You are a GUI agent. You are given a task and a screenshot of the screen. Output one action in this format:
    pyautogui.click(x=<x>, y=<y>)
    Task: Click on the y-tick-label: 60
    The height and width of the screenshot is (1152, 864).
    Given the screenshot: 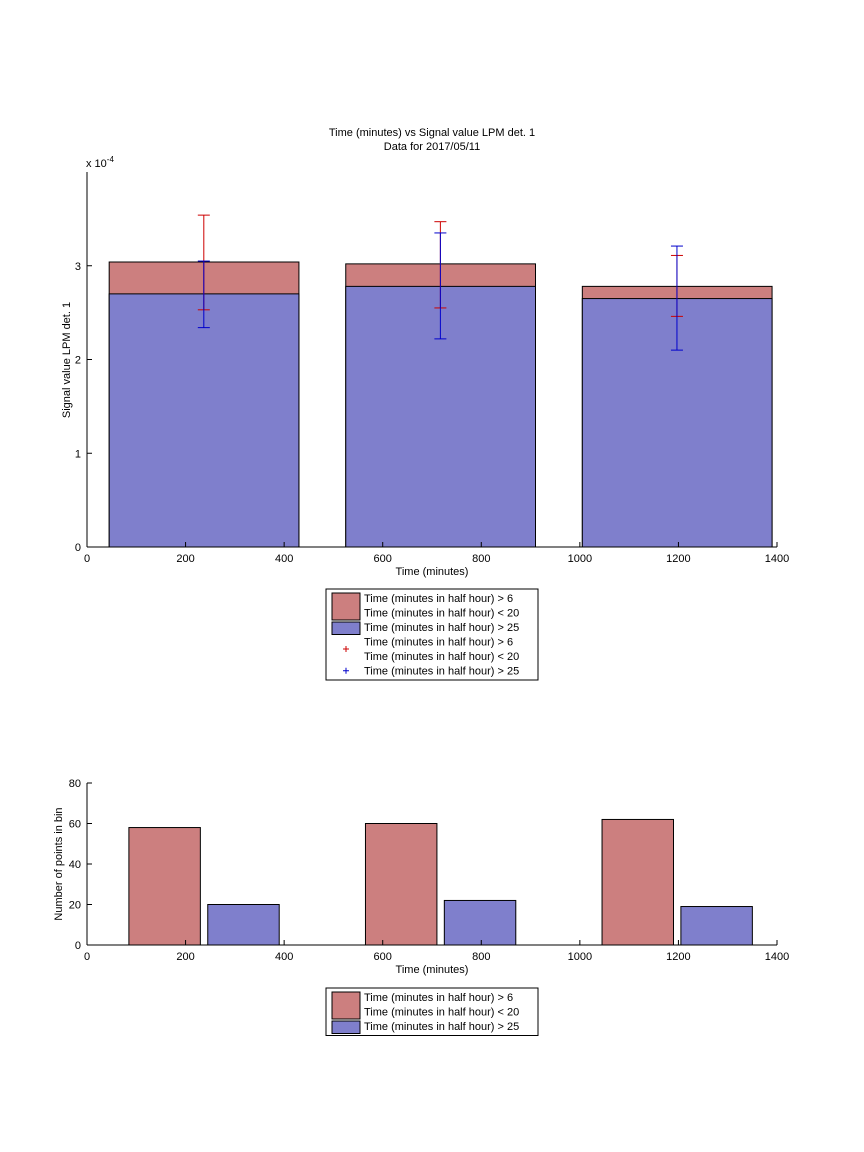 What is the action you would take?
    pyautogui.click(x=75, y=825)
    